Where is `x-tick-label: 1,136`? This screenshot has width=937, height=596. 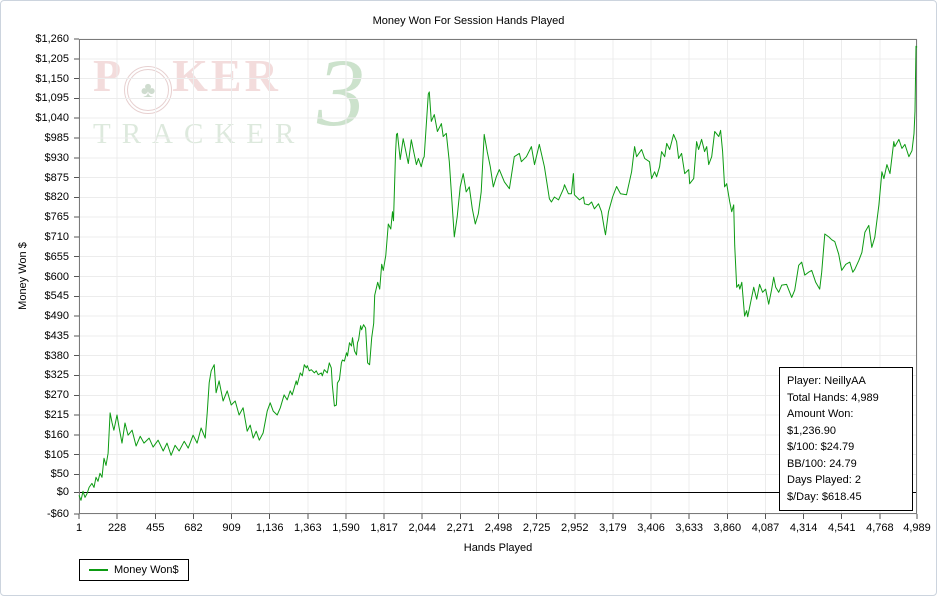 x-tick-label: 1,136 is located at coordinates (269, 528).